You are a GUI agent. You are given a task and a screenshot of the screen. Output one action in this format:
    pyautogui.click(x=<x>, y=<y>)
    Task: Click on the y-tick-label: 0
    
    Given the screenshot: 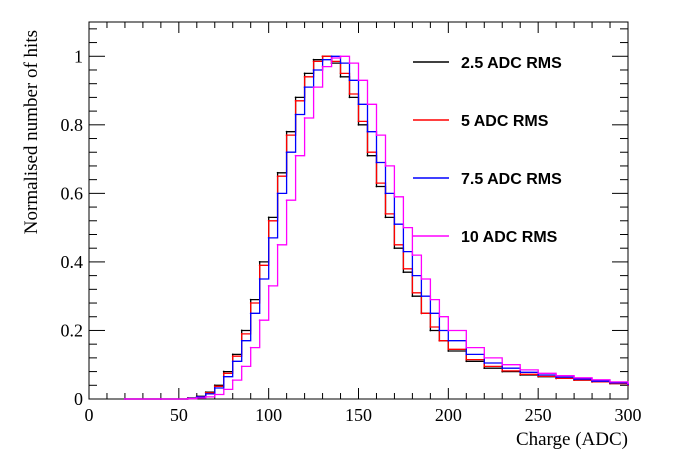 What is the action you would take?
    pyautogui.click(x=78, y=399)
    